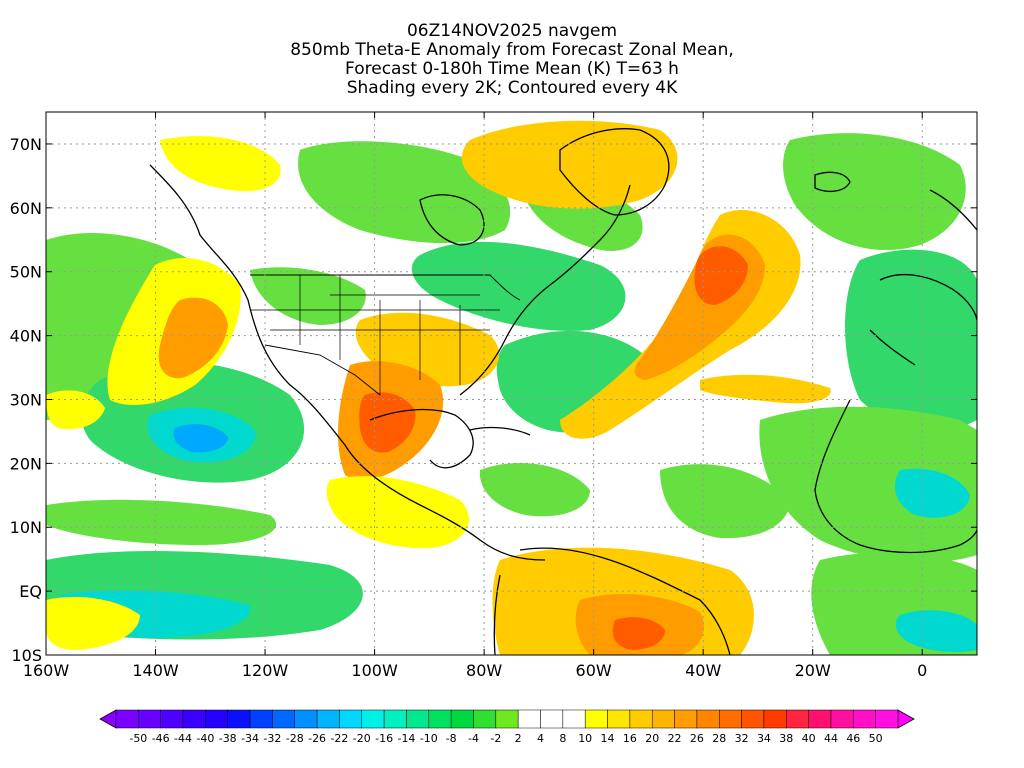  Describe the element at coordinates (725, 501) in the screenshot. I see `cool-region-tropical-atlantic` at that location.